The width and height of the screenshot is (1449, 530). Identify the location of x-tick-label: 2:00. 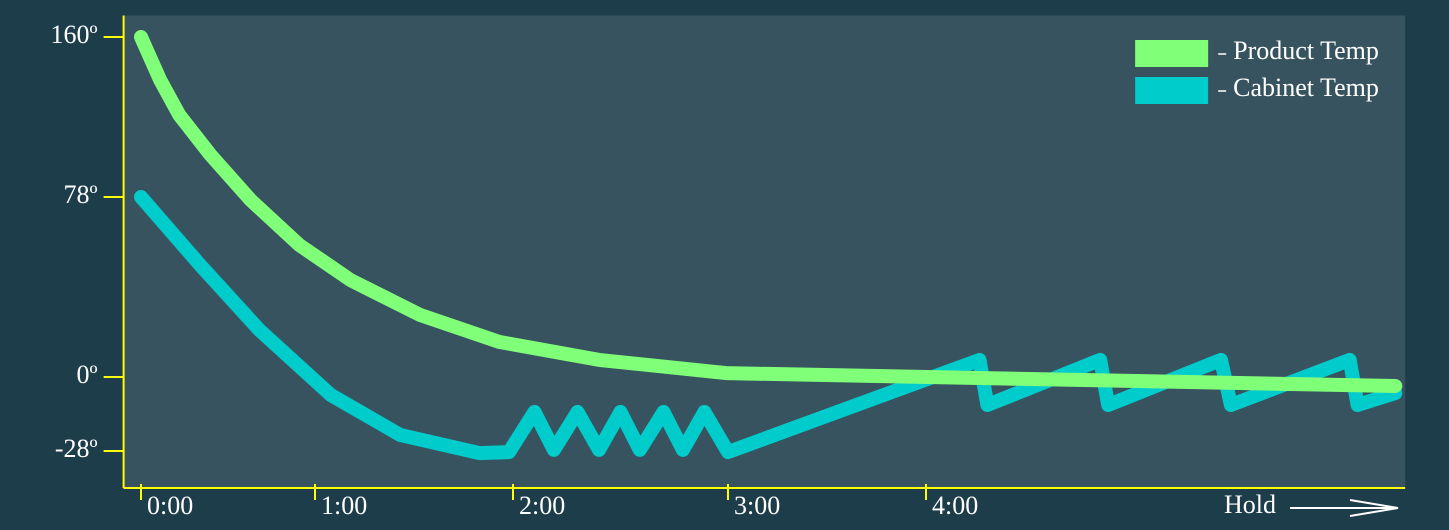
(542, 505).